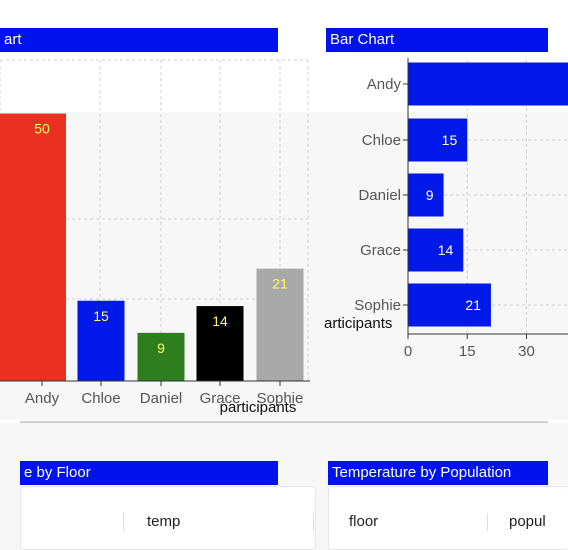 The image size is (568, 550). What do you see at coordinates (379, 195) in the screenshot?
I see `y-tick-label: Daniel` at bounding box center [379, 195].